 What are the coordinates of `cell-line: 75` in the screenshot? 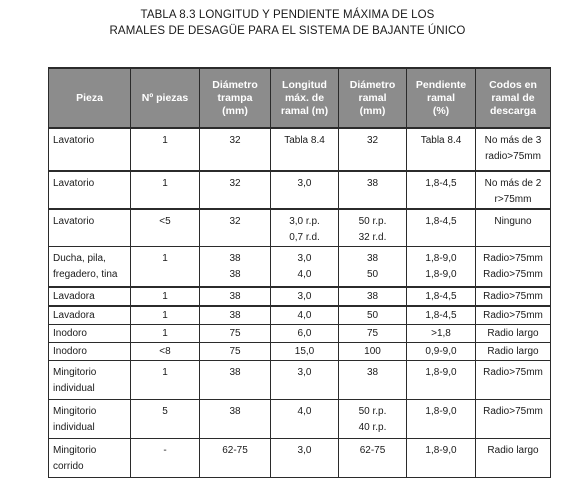 It's located at (372, 333).